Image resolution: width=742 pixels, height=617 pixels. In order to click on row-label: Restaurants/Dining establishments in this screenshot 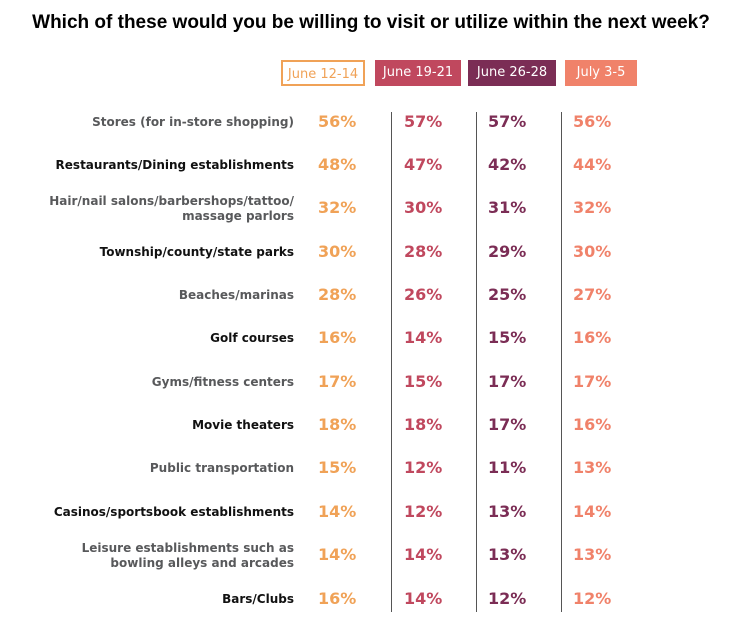, I will do `click(174, 165)`.